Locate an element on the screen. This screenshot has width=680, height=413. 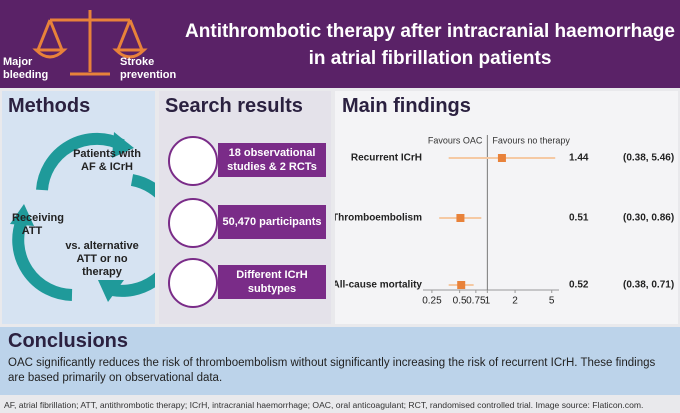
findings-title: Main findings is located at coordinates (406, 106).